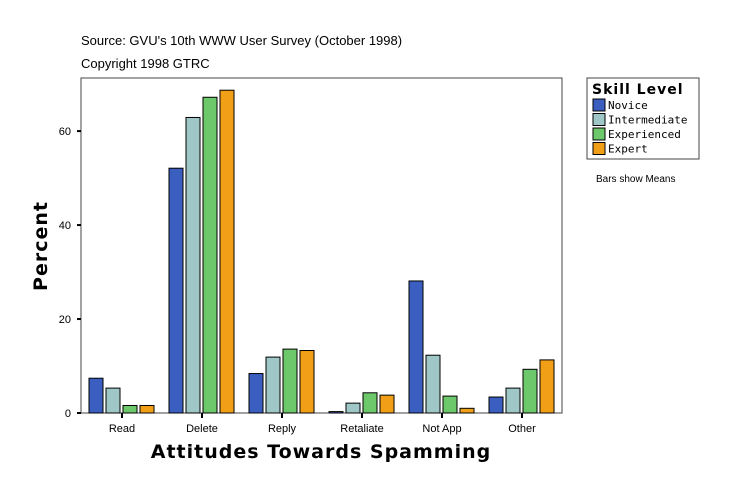 This screenshot has width=733, height=496. What do you see at coordinates (370, 403) in the screenshot?
I see `bar-experienced-retaliate` at bounding box center [370, 403].